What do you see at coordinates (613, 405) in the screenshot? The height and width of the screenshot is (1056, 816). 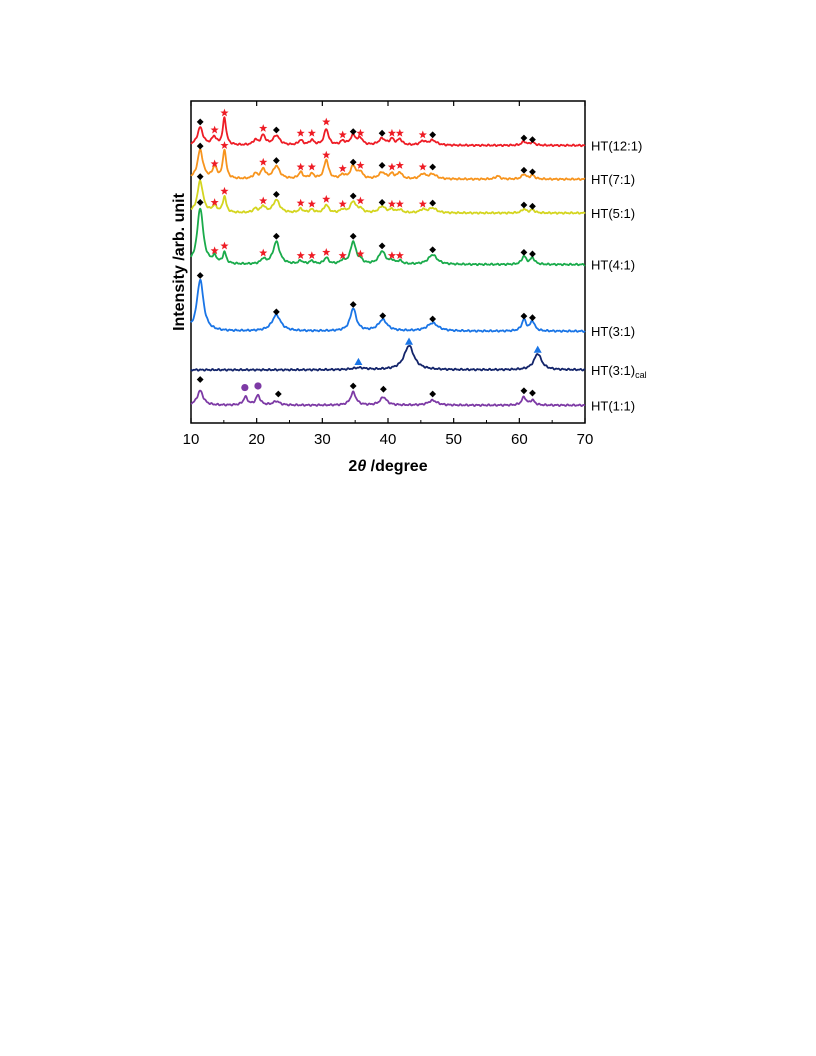 I see `series-label-ht-1-1: HT(1:1)` at bounding box center [613, 405].